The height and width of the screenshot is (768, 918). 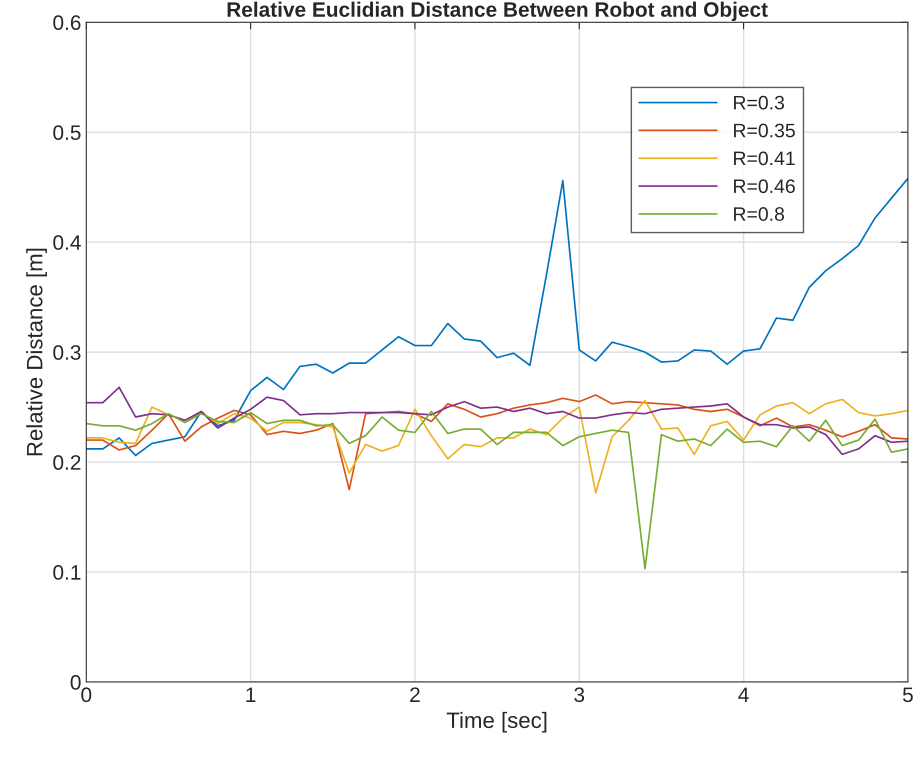 What do you see at coordinates (743, 695) in the screenshot?
I see `x-tick-label: 4` at bounding box center [743, 695].